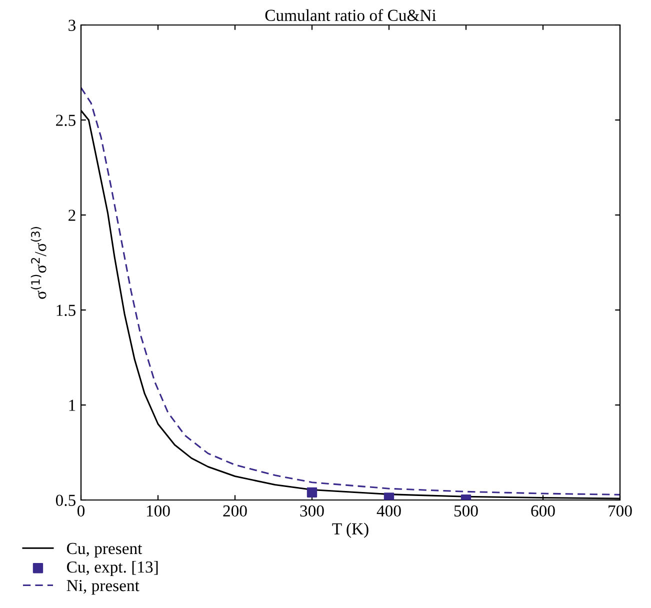 Image resolution: width=651 pixels, height=608 pixels. What do you see at coordinates (38, 263) in the screenshot?
I see `y-axis-title: σ$^{(1)}$σ$^{2}$/σ$^{(3)}$` at bounding box center [38, 263].